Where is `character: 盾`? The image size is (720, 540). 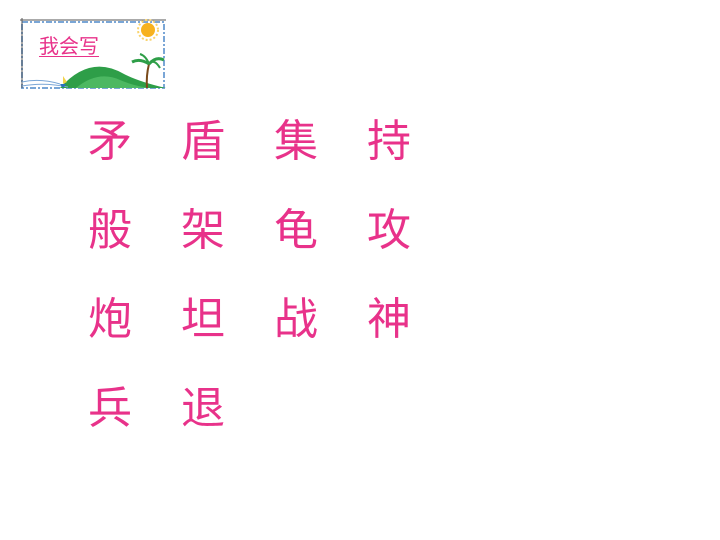
character: 盾 is located at coordinates (203, 141).